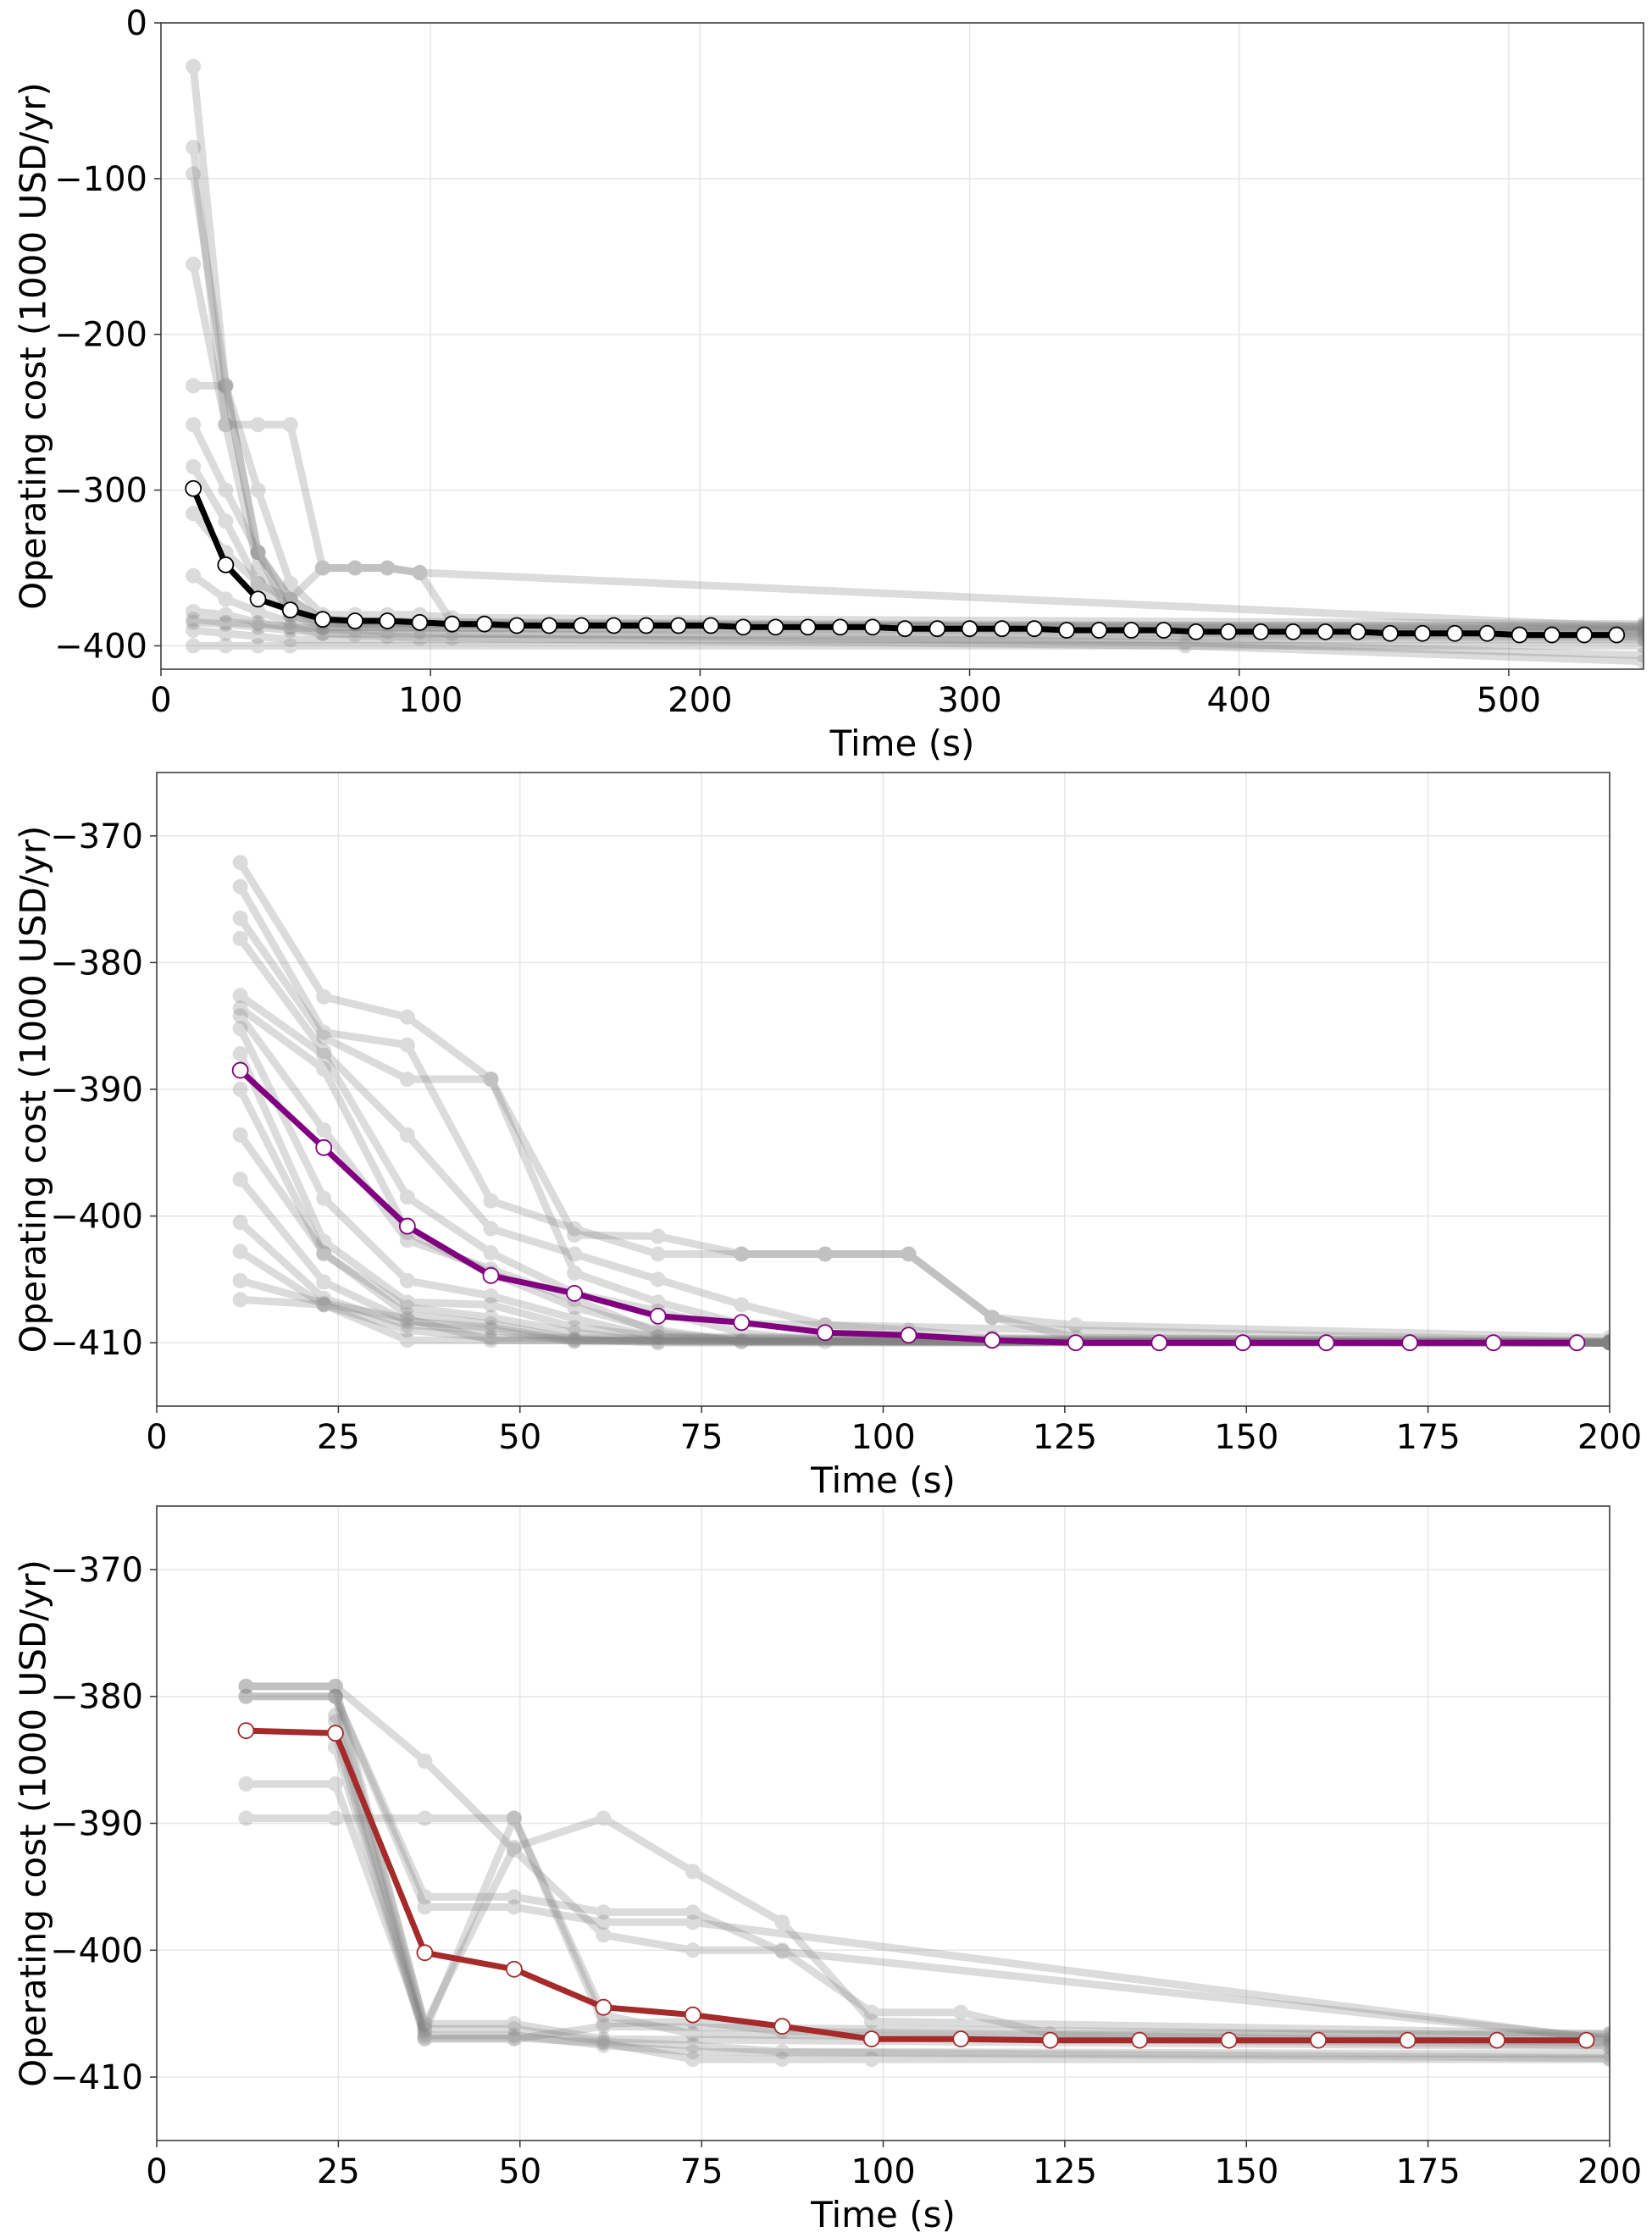 This screenshot has height=2232, width=1652. I want to click on x-tick-label: 125, so click(1065, 2171).